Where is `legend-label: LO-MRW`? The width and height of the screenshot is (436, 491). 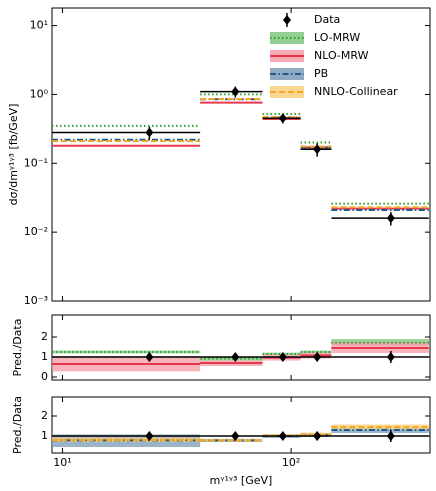 legend-label: LO-MRW is located at coordinates (337, 37).